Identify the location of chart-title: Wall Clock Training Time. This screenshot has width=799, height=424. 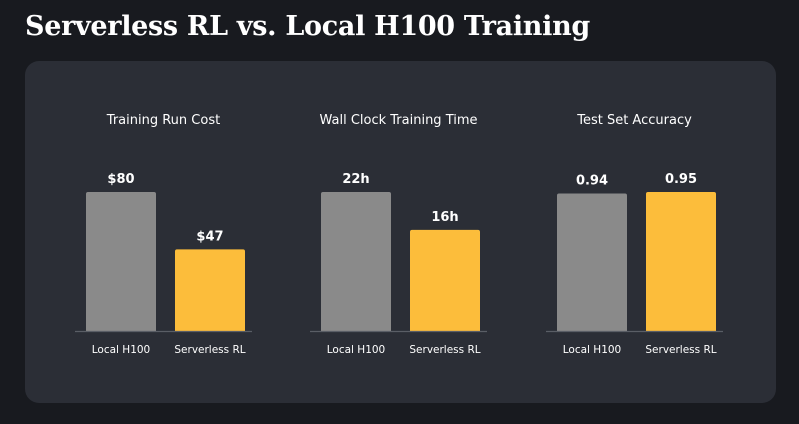
(398, 120).